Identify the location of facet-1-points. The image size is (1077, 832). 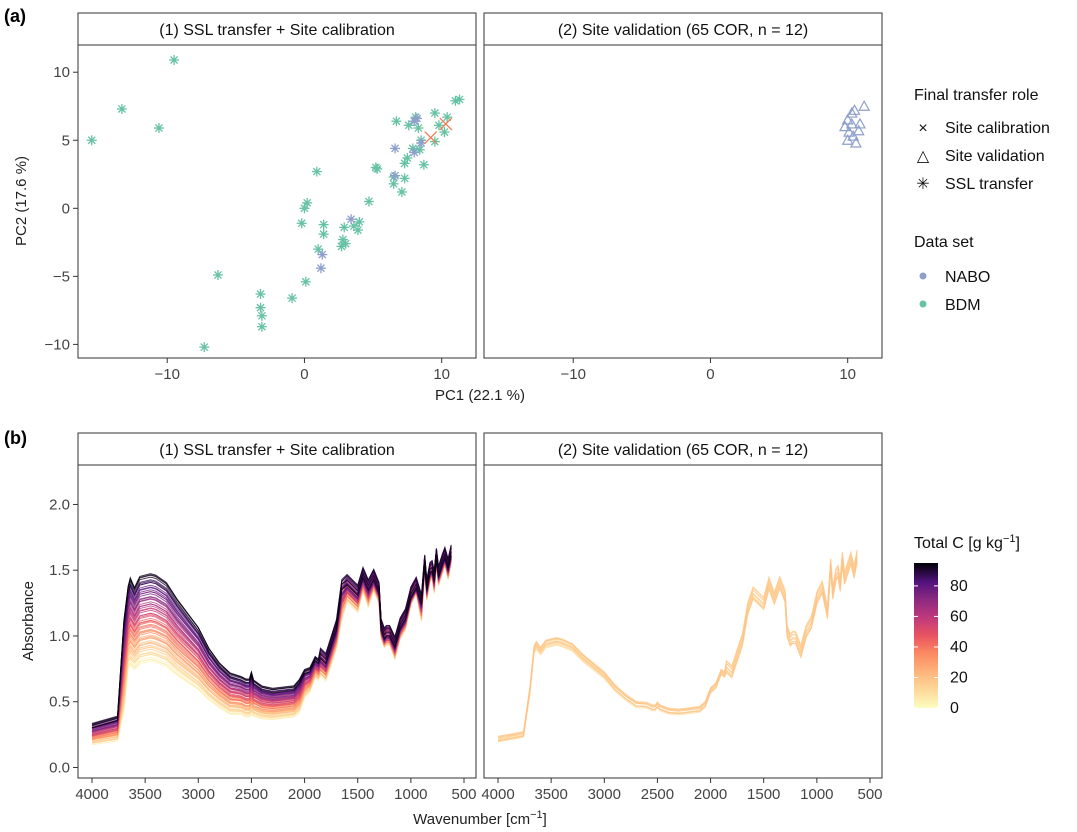
(275, 203).